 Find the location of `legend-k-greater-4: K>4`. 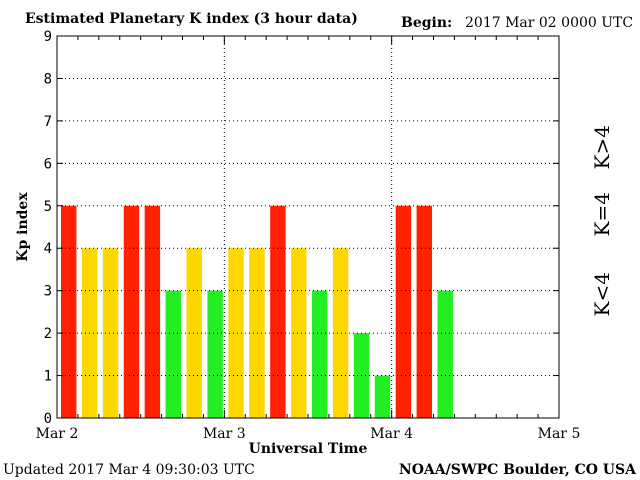

legend-k-greater-4: K>4 is located at coordinates (602, 147).